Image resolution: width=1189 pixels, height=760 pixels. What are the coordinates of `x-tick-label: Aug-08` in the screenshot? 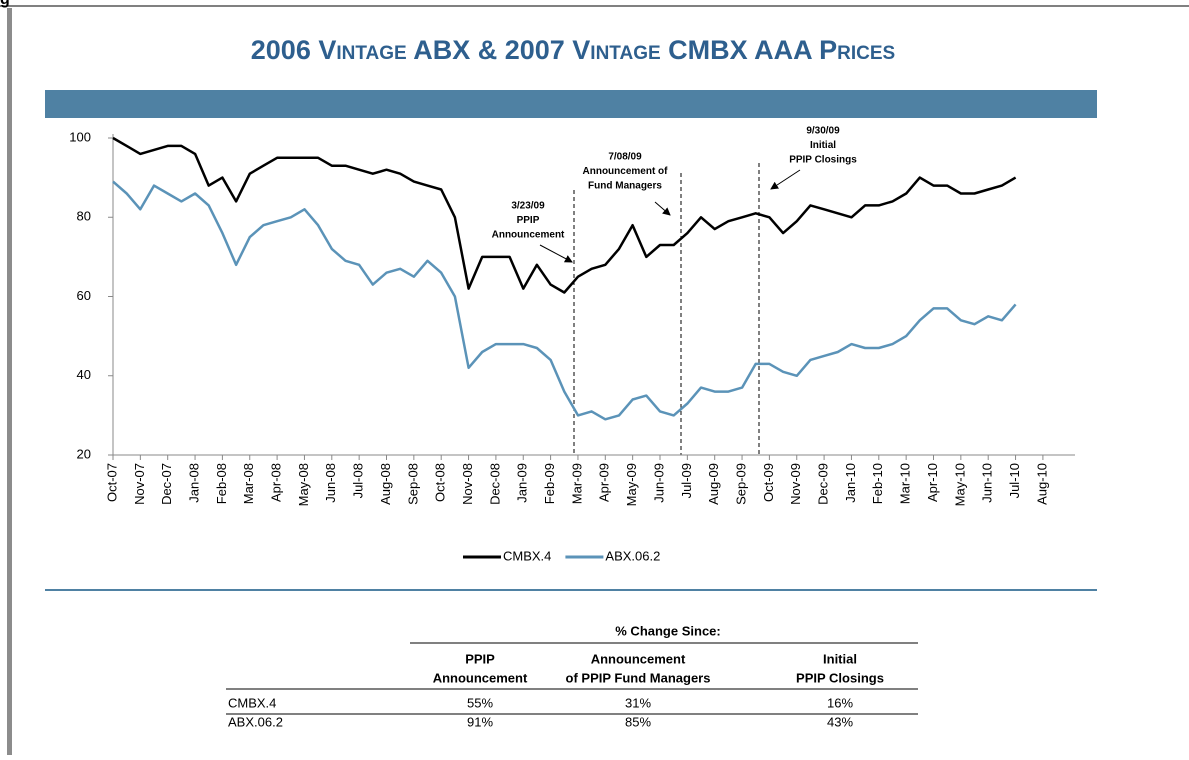 It's located at (385, 484).